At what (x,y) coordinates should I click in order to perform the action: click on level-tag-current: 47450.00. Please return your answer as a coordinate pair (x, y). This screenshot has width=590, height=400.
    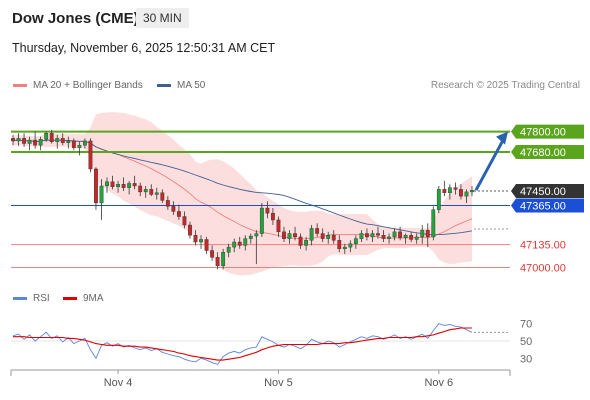
    Looking at the image, I should click on (547, 191).